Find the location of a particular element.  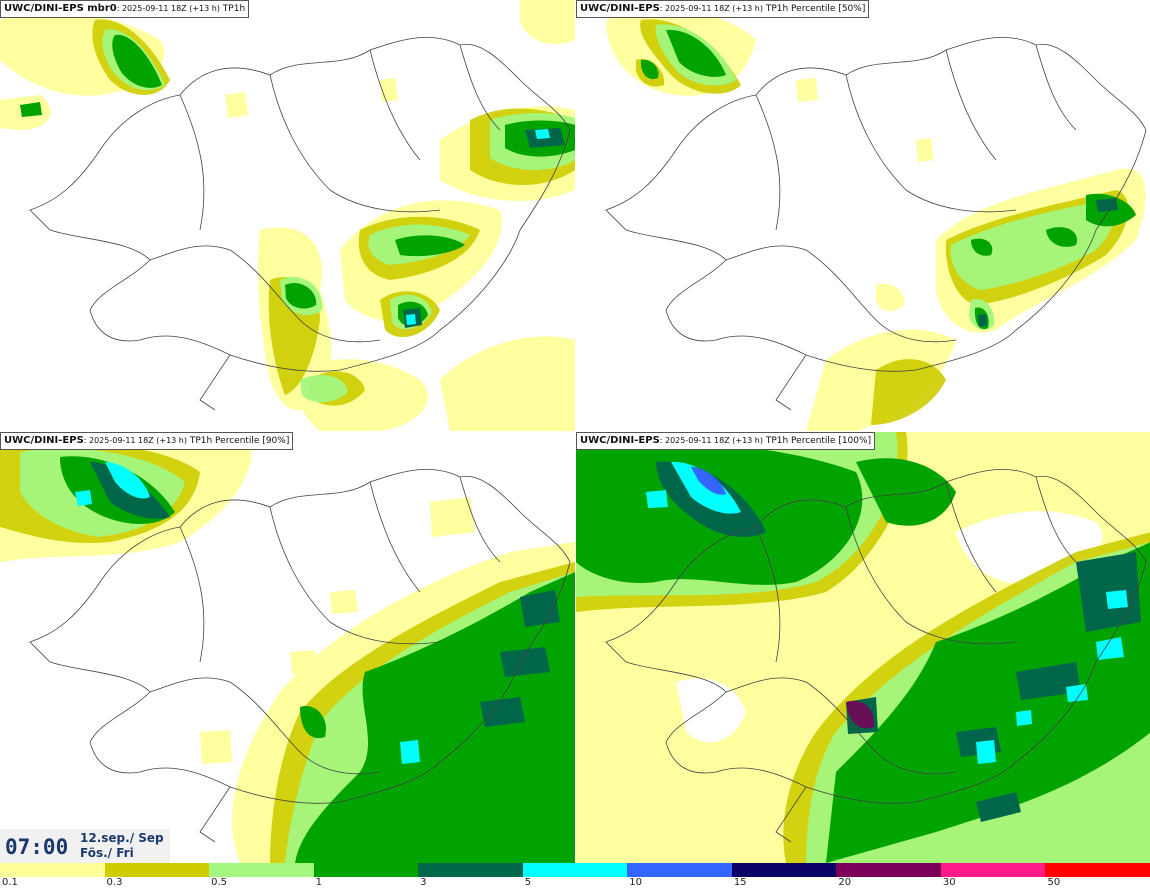

valid-date: 12.sep./ Sep Fös./ Fri is located at coordinates (122, 846).